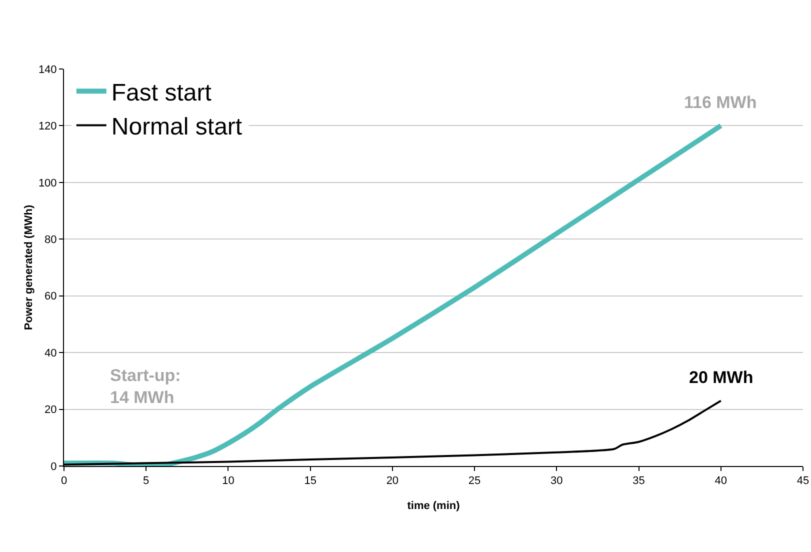  Describe the element at coordinates (721, 377) in the screenshot. I see `annotation: 20 MWh` at that location.